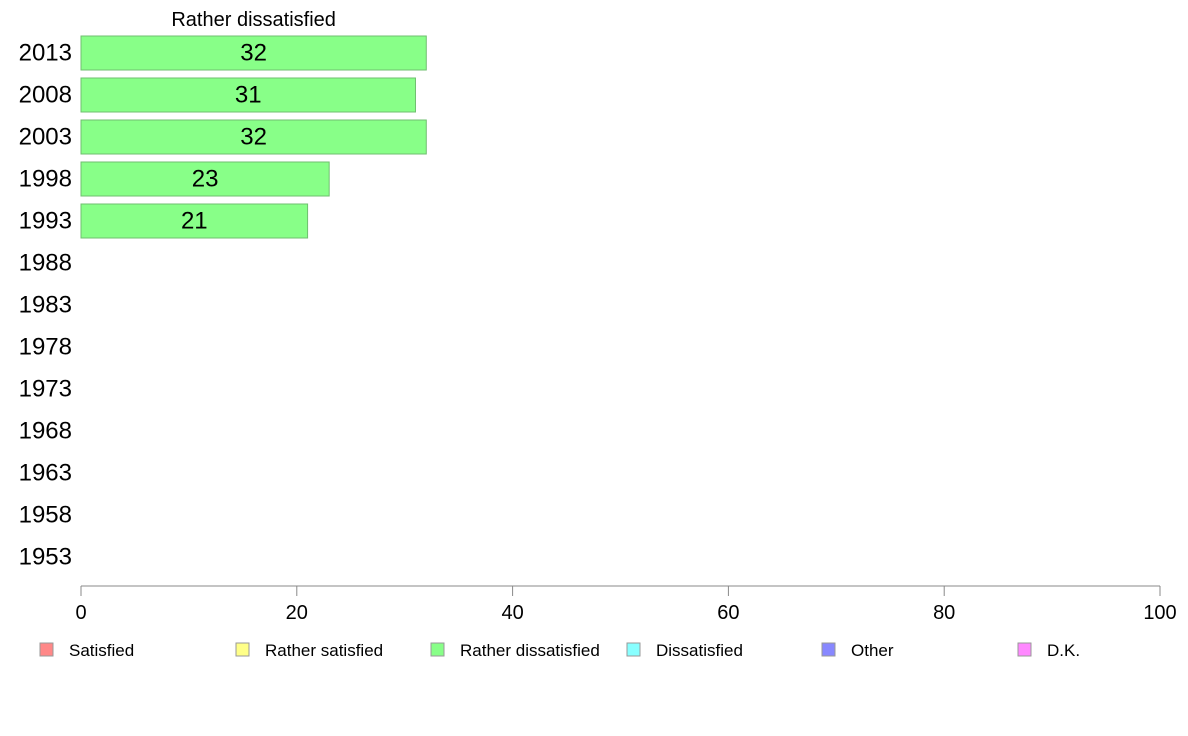  What do you see at coordinates (253, 20) in the screenshot?
I see `chart-title: Rather dissatisfied` at bounding box center [253, 20].